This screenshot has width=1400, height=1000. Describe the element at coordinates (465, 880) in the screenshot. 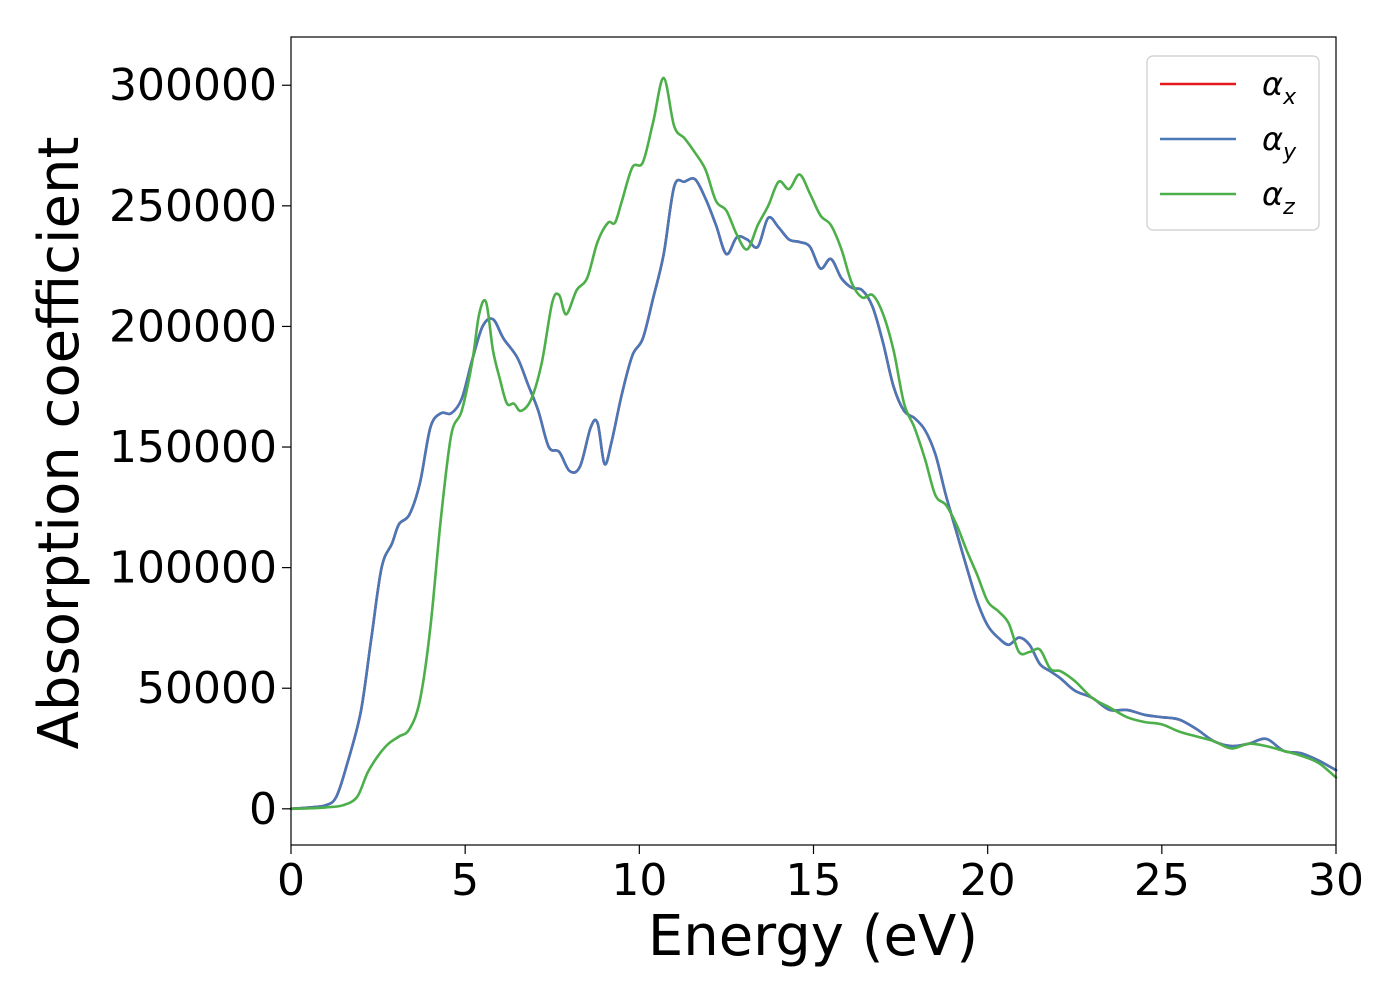

I see `x-tick-label: 5` at that location.